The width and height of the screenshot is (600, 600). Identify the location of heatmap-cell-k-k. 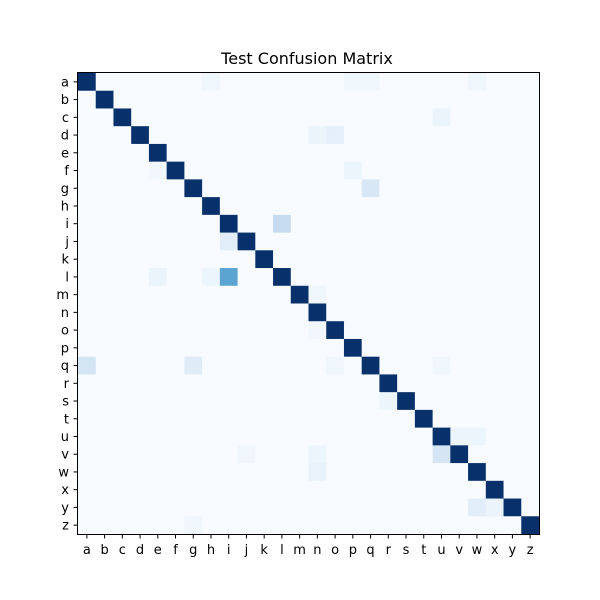
(264, 259).